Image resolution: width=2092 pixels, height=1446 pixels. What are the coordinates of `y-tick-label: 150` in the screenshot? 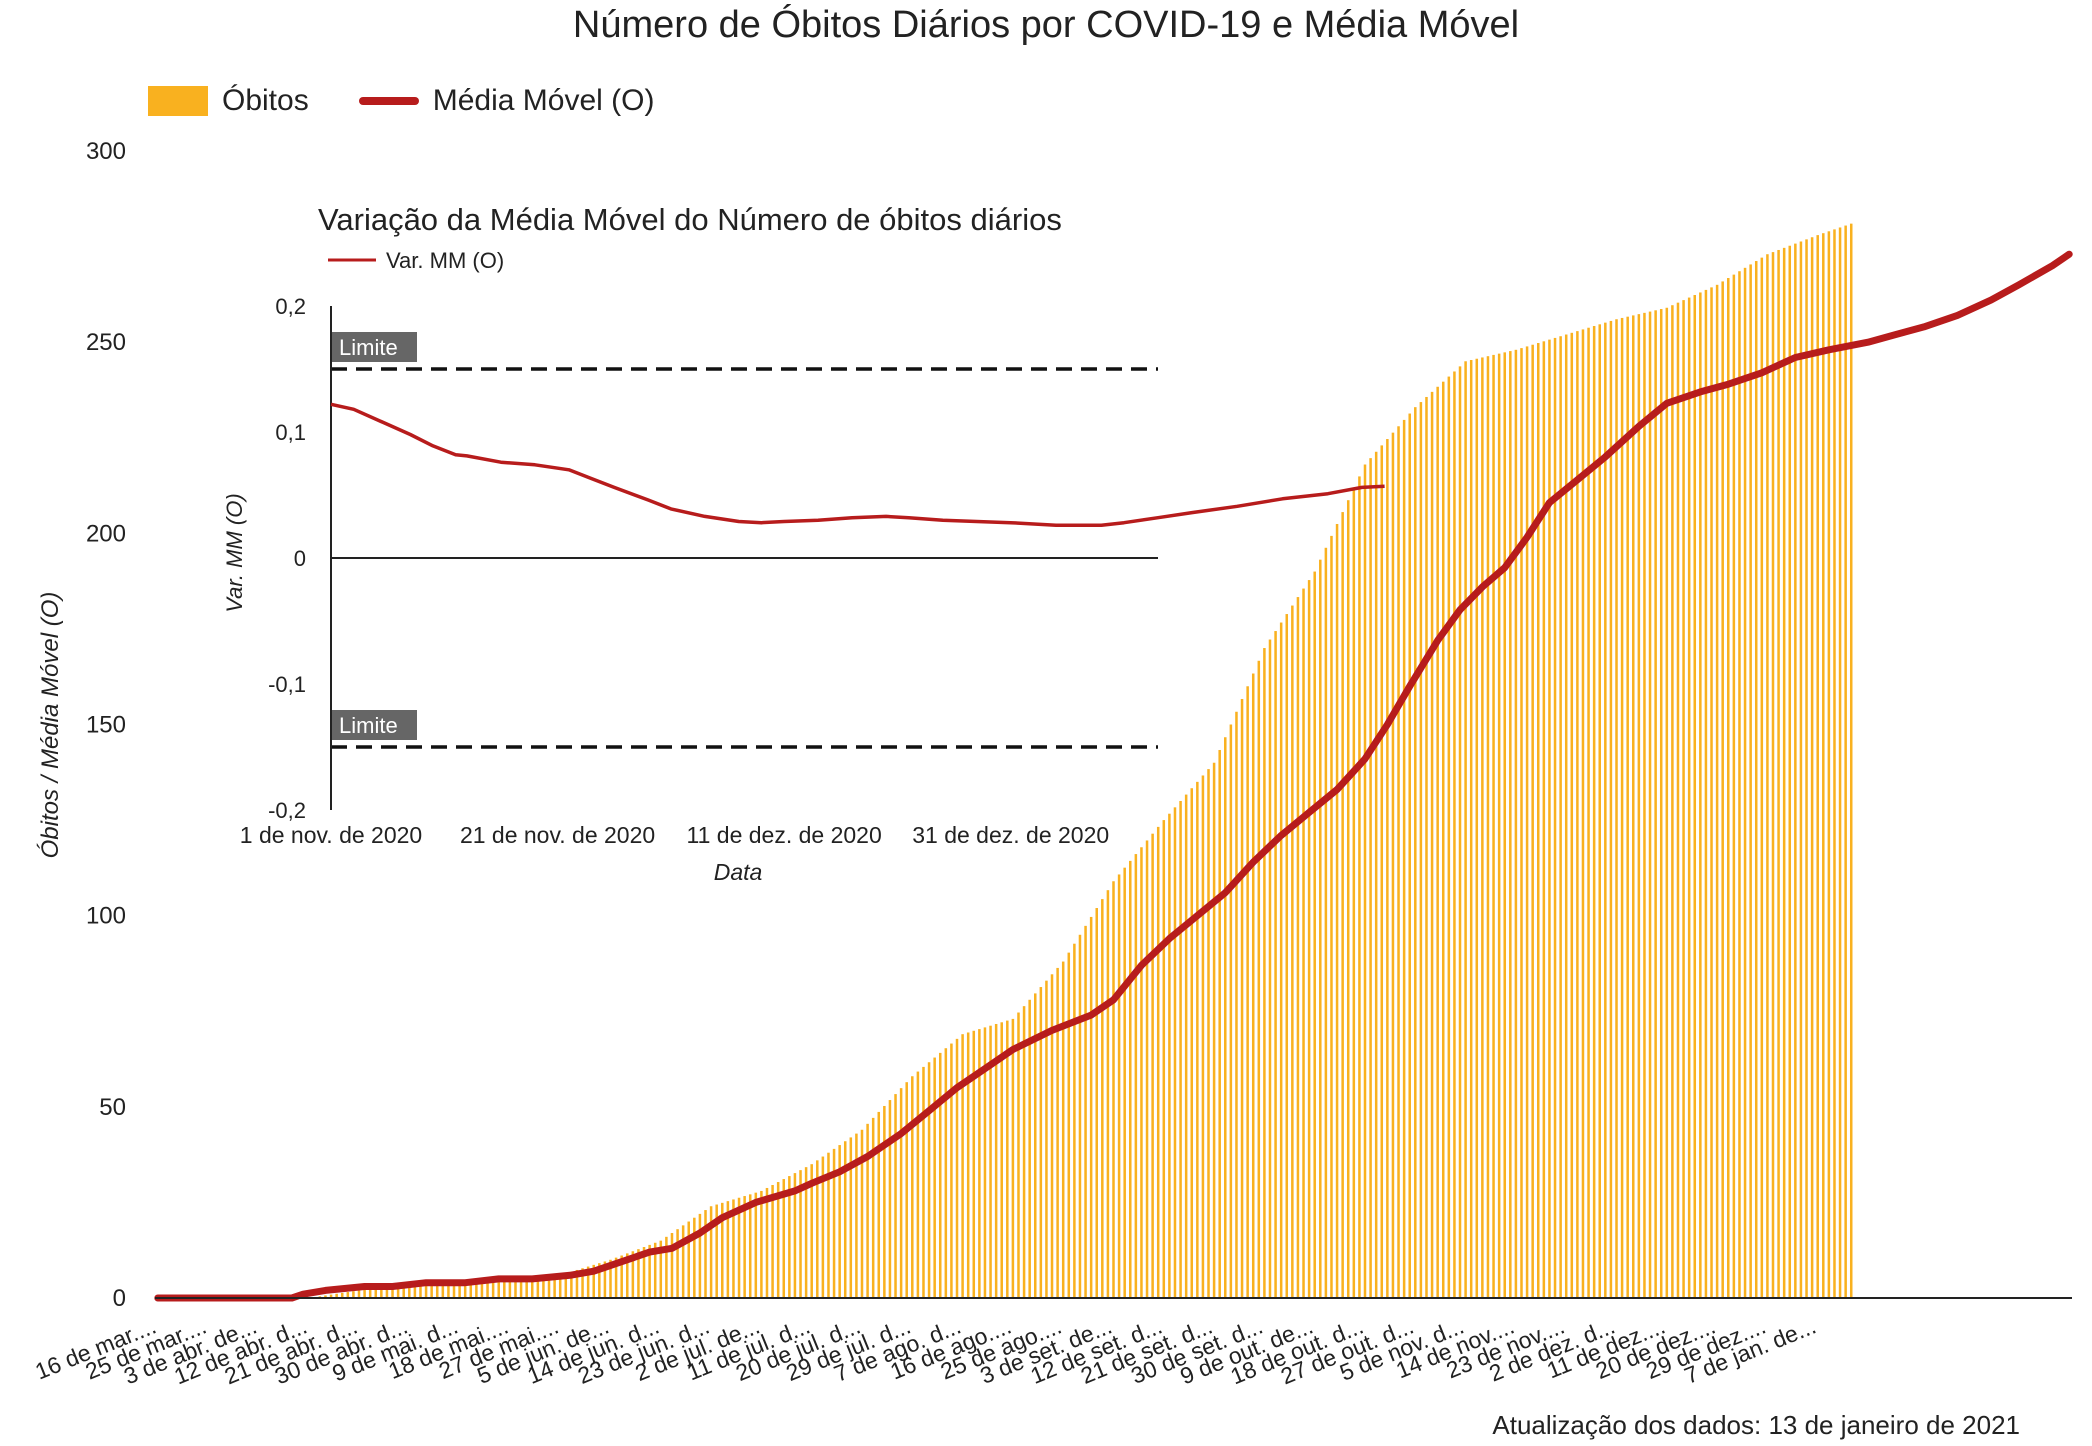 It's located at (106, 725).